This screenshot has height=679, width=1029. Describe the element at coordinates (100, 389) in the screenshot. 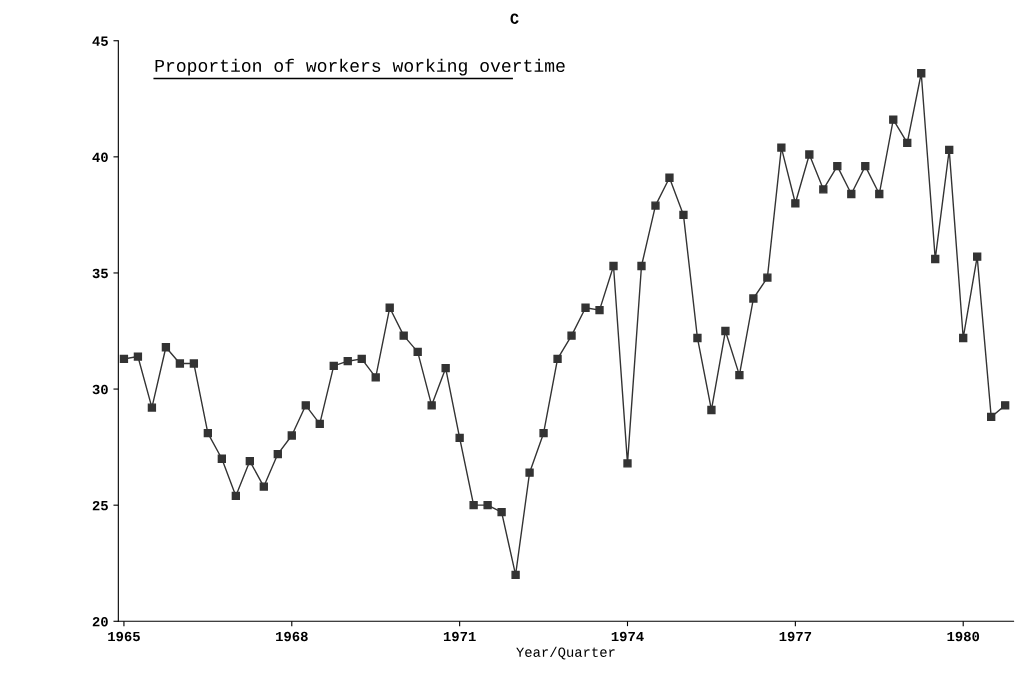

I see `y-tick-label: 30` at that location.